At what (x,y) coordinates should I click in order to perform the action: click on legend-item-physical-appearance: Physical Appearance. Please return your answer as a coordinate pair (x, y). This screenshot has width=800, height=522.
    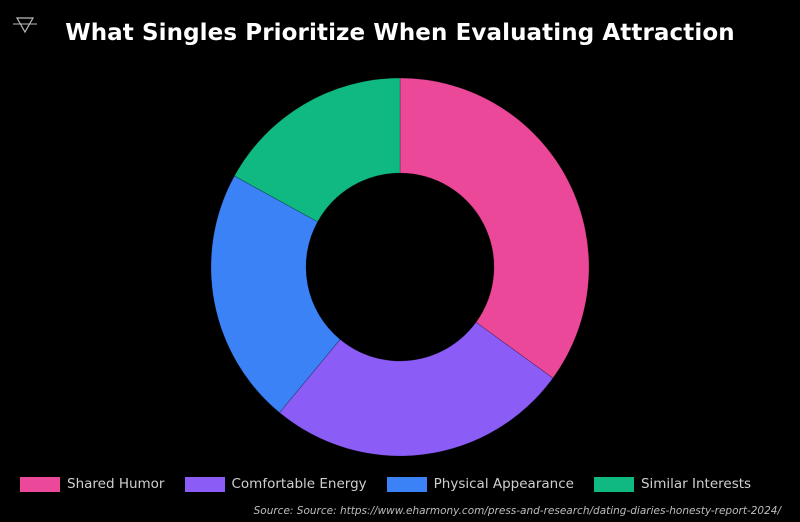
    Looking at the image, I should click on (480, 484).